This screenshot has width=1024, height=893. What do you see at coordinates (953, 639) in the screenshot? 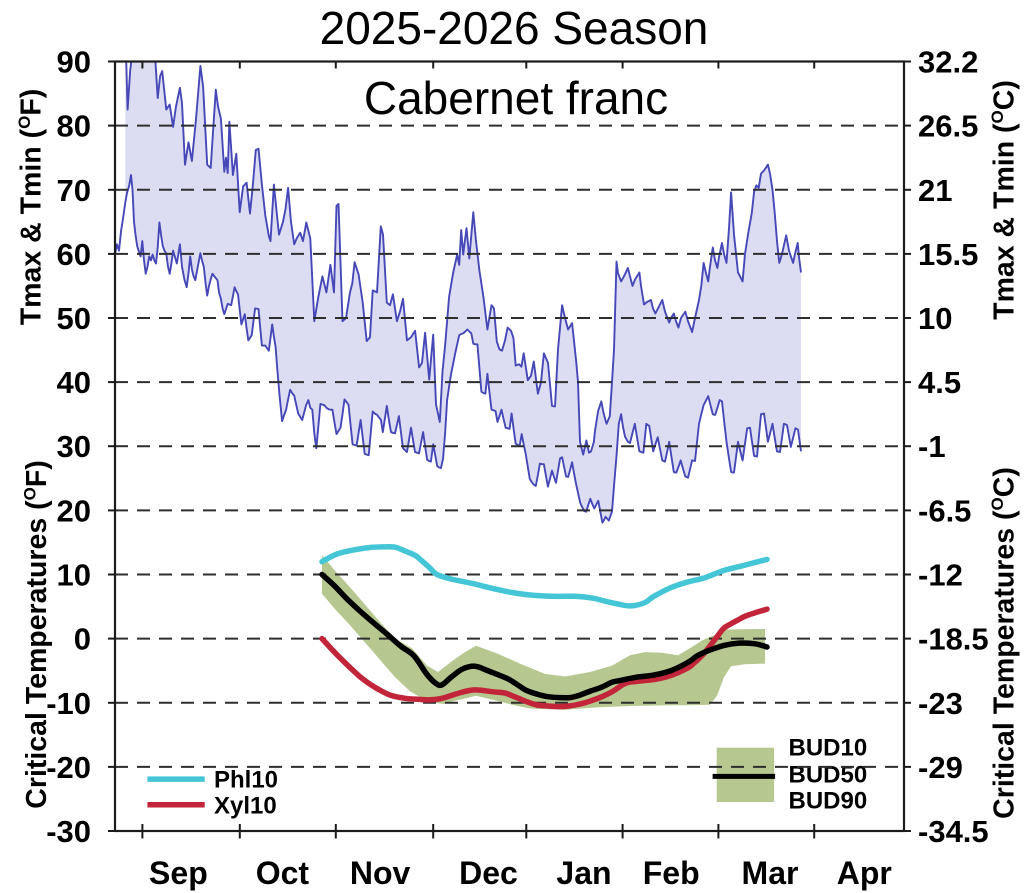
I see `svg-text: -18.5` at bounding box center [953, 639].